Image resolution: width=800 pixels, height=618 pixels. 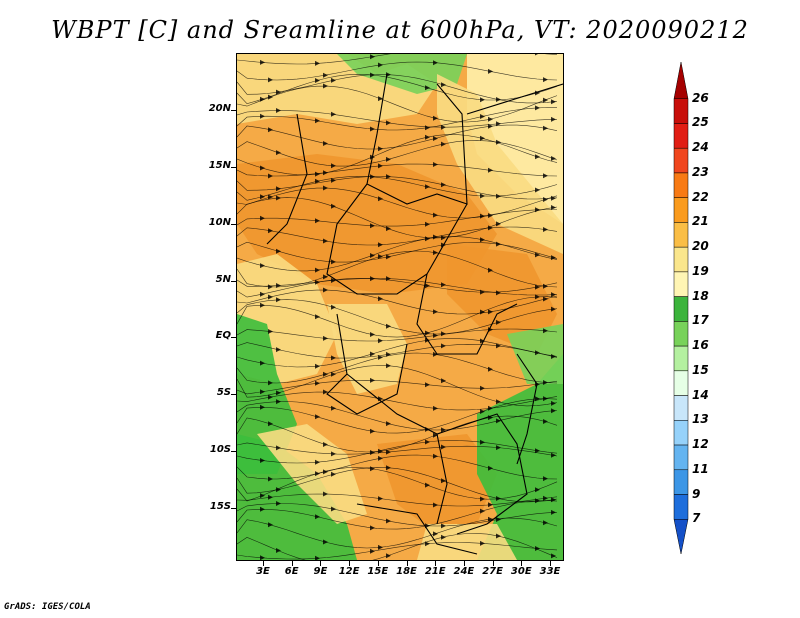 I want to click on color-bar-label: 25, so click(x=700, y=122).